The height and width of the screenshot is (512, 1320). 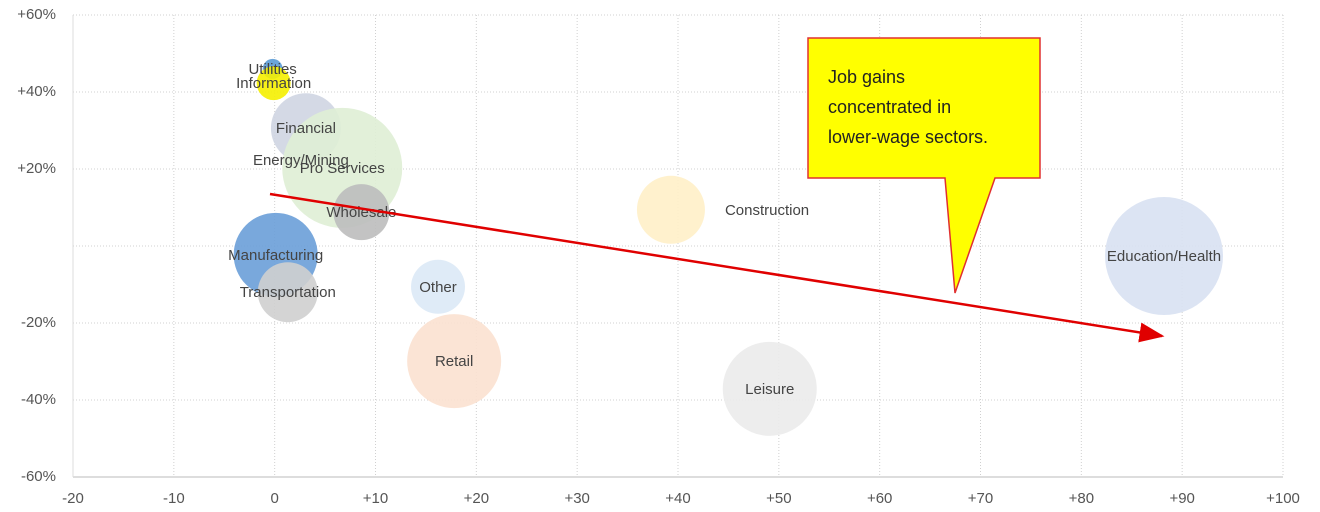 What do you see at coordinates (38, 399) in the screenshot?
I see `y-tick-label: -40%` at bounding box center [38, 399].